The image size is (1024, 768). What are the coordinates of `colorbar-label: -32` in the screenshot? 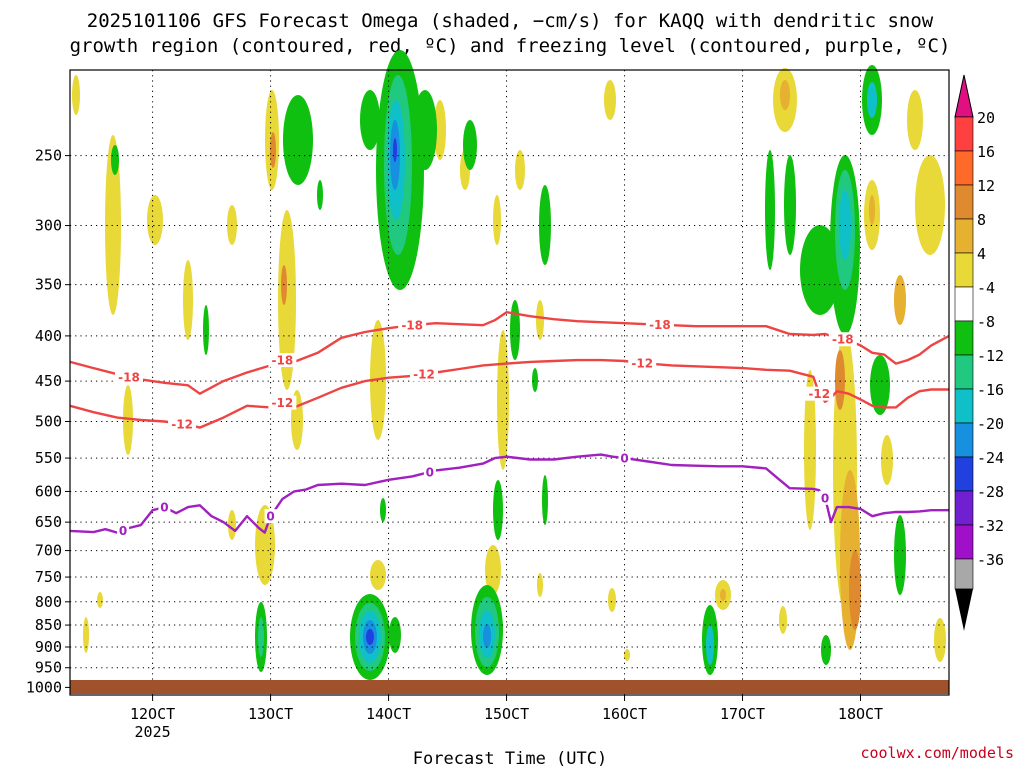 It's located at (990, 526).